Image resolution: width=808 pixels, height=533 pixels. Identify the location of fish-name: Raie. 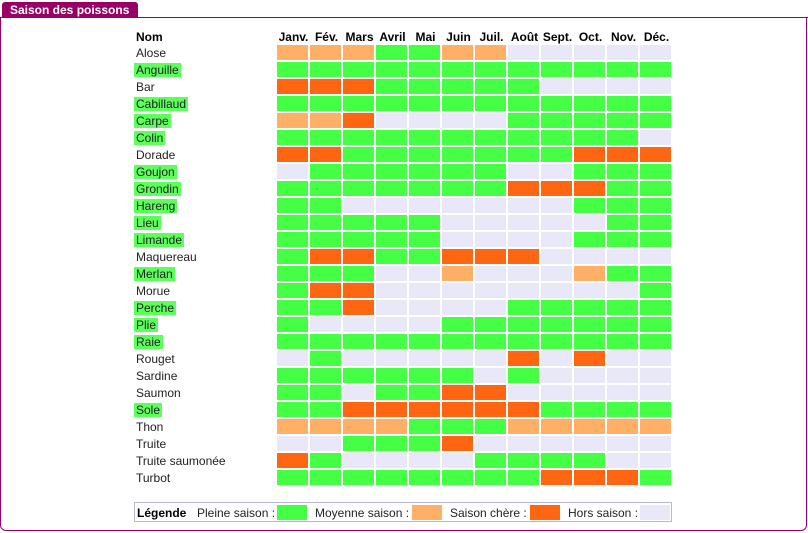
(148, 342).